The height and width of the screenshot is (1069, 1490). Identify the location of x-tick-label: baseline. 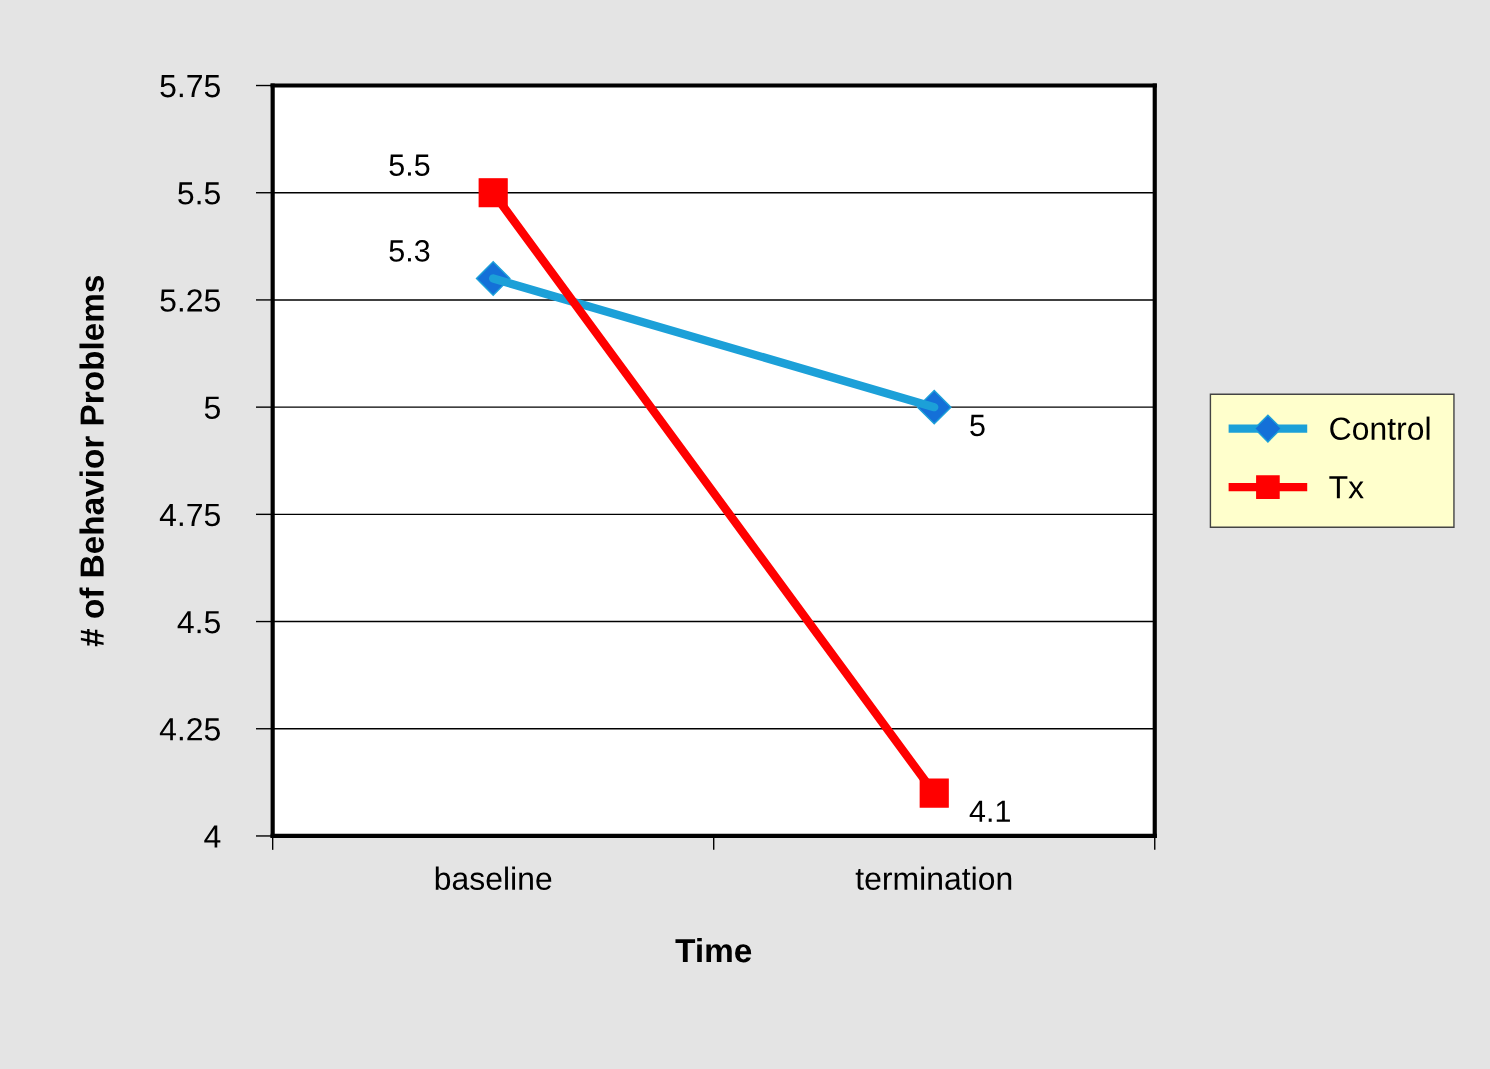
(493, 878).